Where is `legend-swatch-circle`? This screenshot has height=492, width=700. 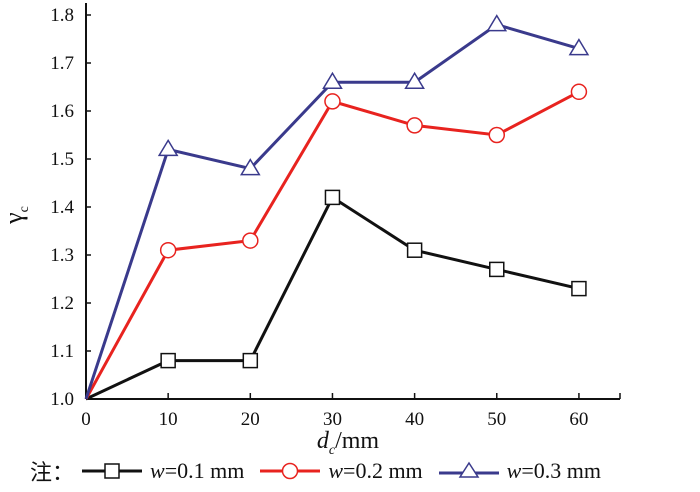 legend-swatch-circle is located at coordinates (290, 471).